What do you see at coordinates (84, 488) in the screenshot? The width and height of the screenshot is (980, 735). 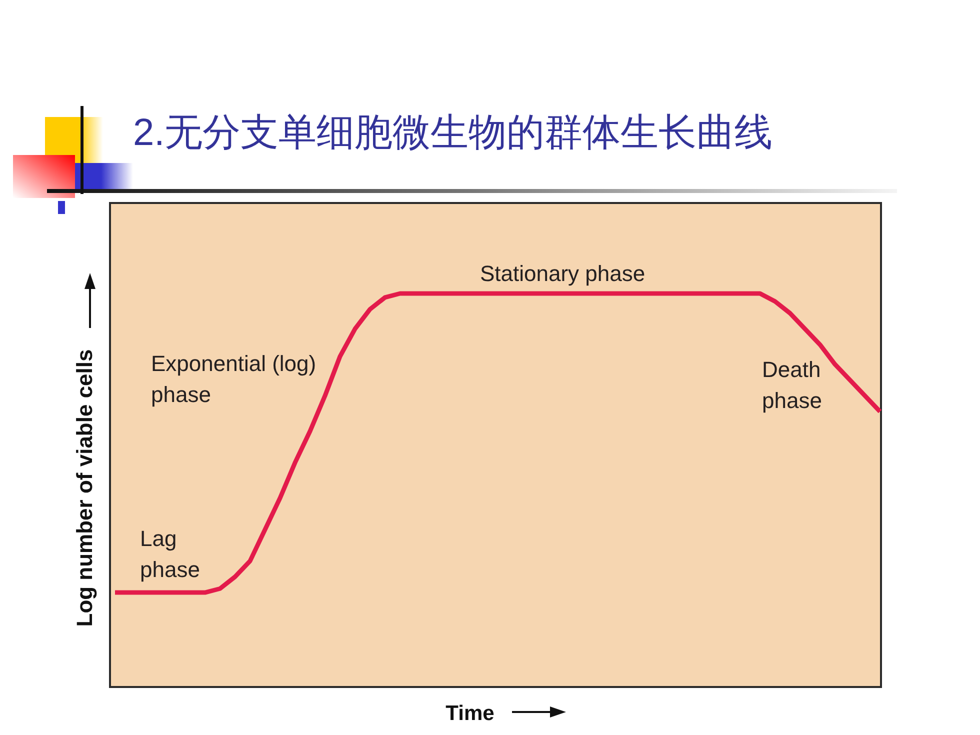 I see `ylabel: Log number of viable cells` at bounding box center [84, 488].